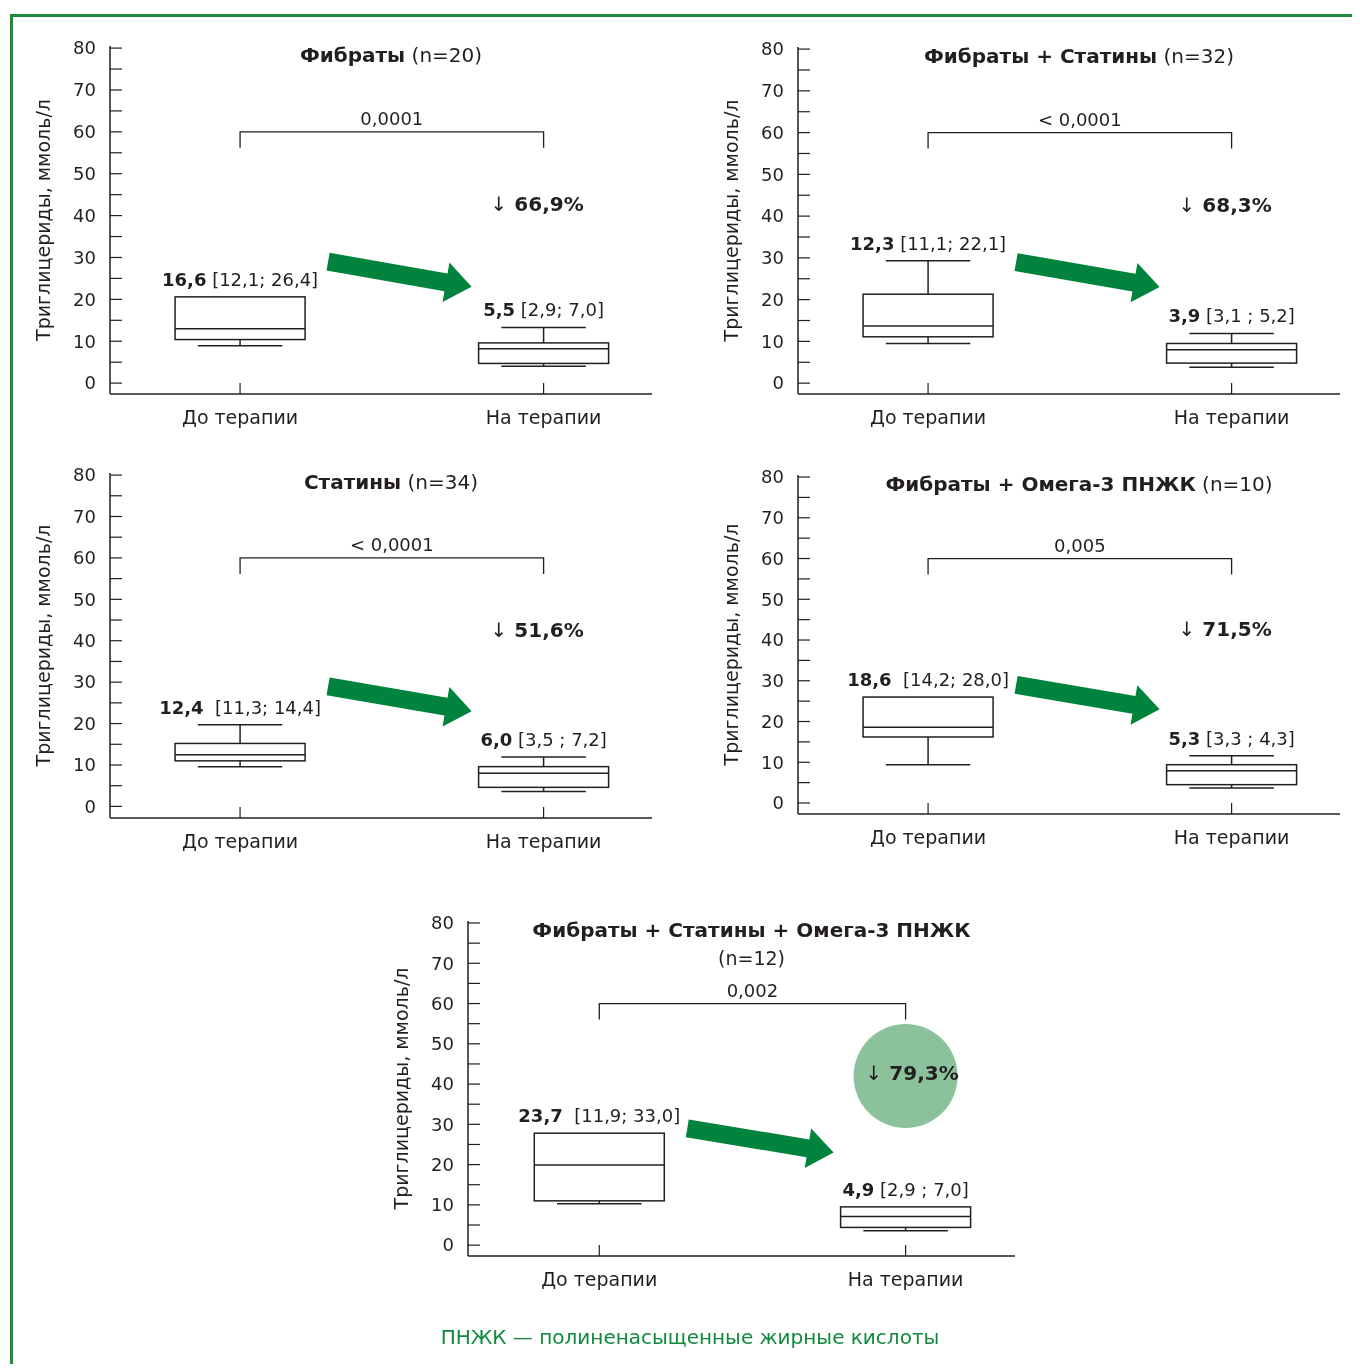 The width and height of the screenshot is (1360, 1372). What do you see at coordinates (391, 482) in the screenshot?
I see `chart-title: Статины (n=34)` at bounding box center [391, 482].